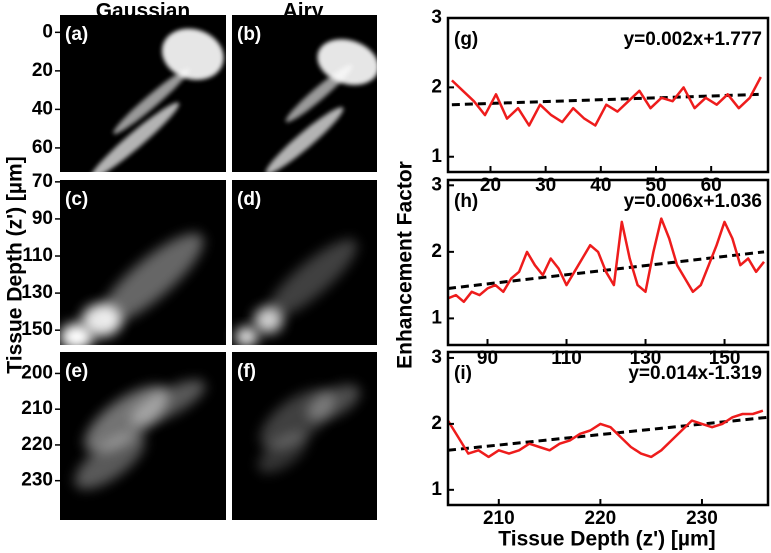  What do you see at coordinates (42, 147) in the screenshot?
I see `y-tick-label: 60` at bounding box center [42, 147].